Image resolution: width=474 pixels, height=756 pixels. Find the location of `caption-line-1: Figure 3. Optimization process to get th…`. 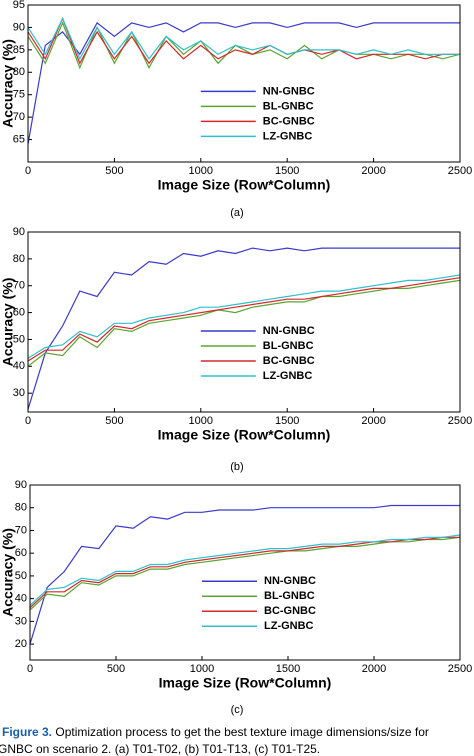

caption-line-1: Figure 3. Optimization process to get th… is located at coordinates (215, 732).